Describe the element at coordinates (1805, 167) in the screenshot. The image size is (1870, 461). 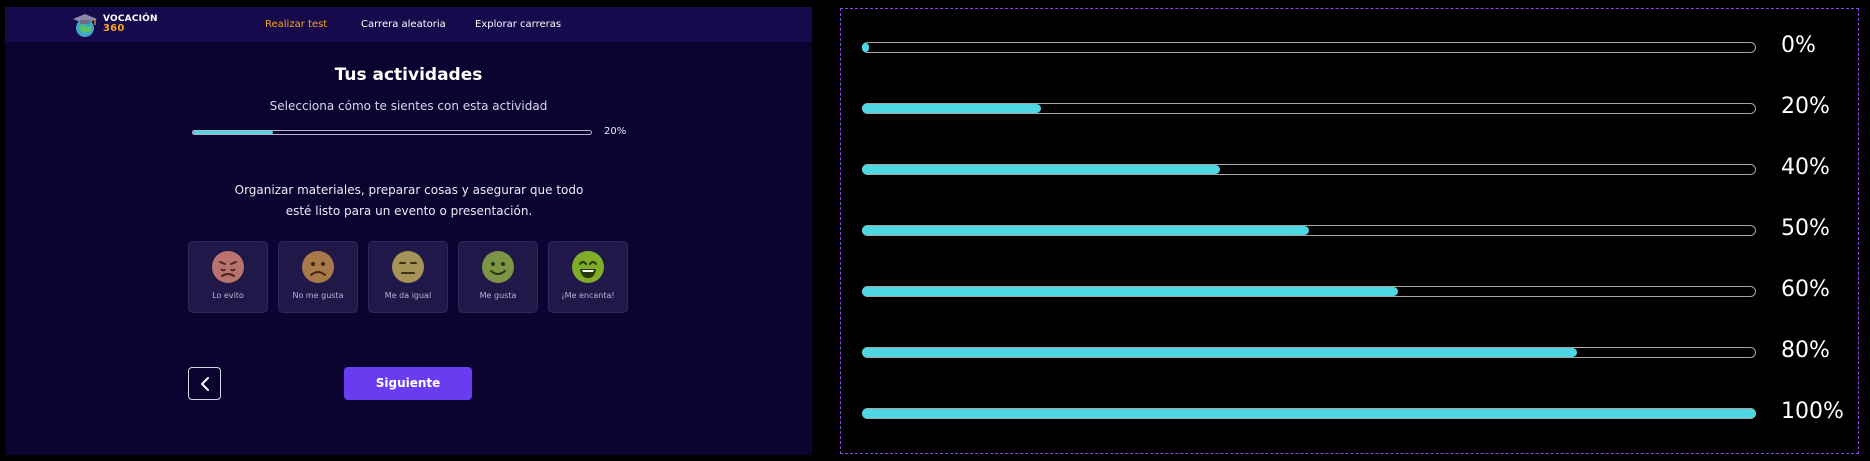
I see `progress-percent-label: 40%` at that location.